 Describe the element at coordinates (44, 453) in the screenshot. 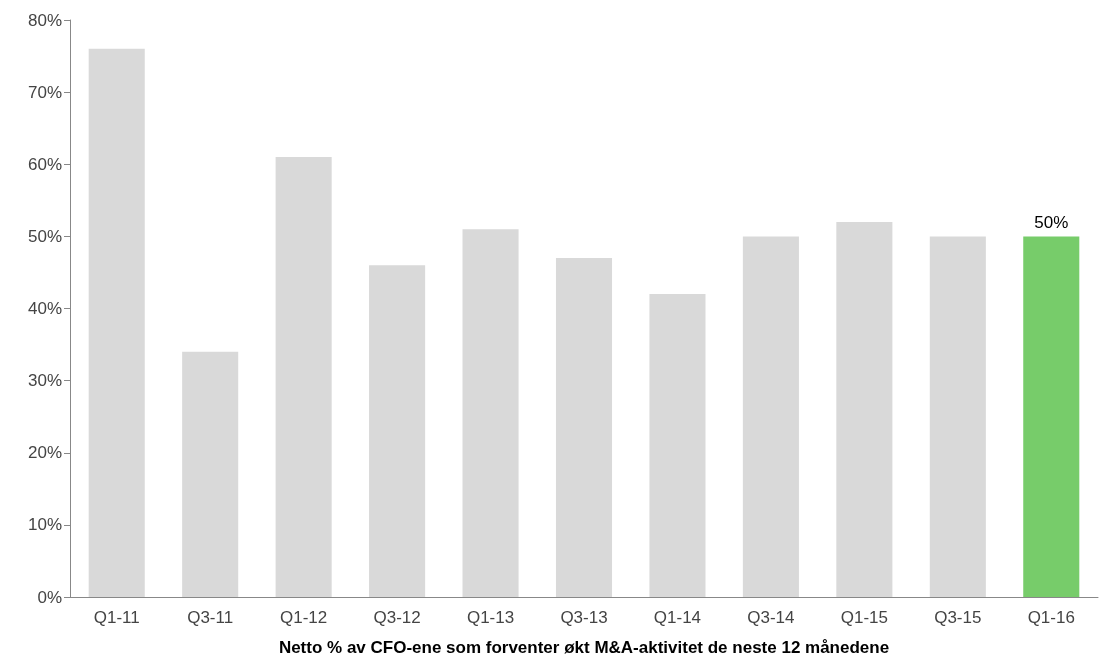

I see `y-tick-label: 20%` at that location.